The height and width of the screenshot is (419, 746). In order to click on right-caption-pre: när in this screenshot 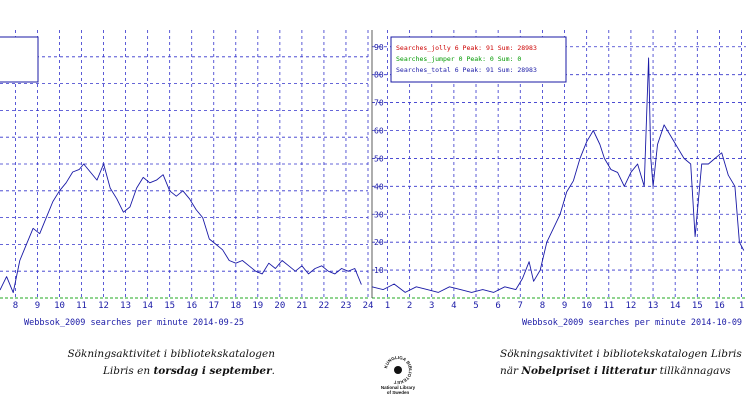, I will do `click(511, 371)`.